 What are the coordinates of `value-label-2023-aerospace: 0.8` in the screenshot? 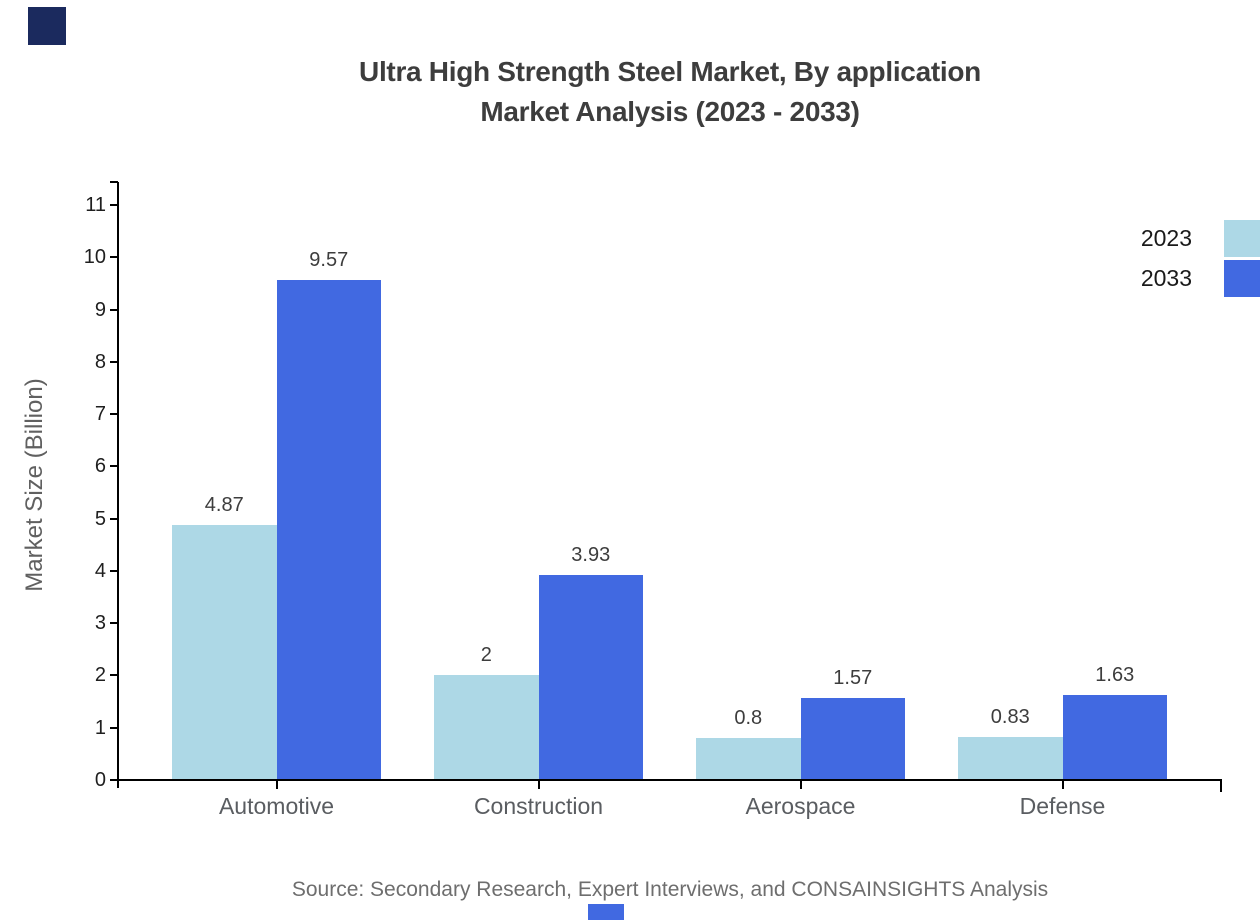 It's located at (748, 718).